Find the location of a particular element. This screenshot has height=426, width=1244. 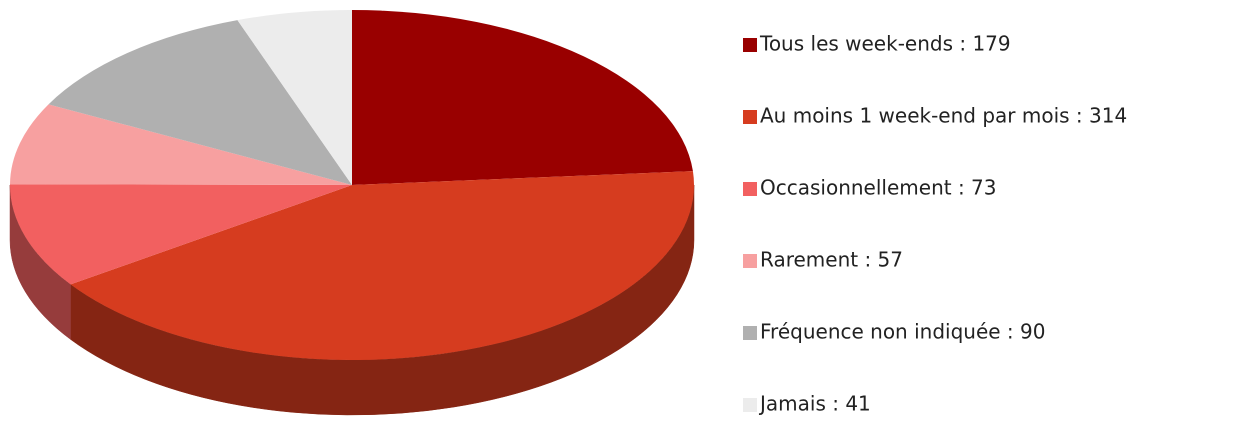

legend-label: Au moins 1 week-end par mois : 314 is located at coordinates (943, 116).